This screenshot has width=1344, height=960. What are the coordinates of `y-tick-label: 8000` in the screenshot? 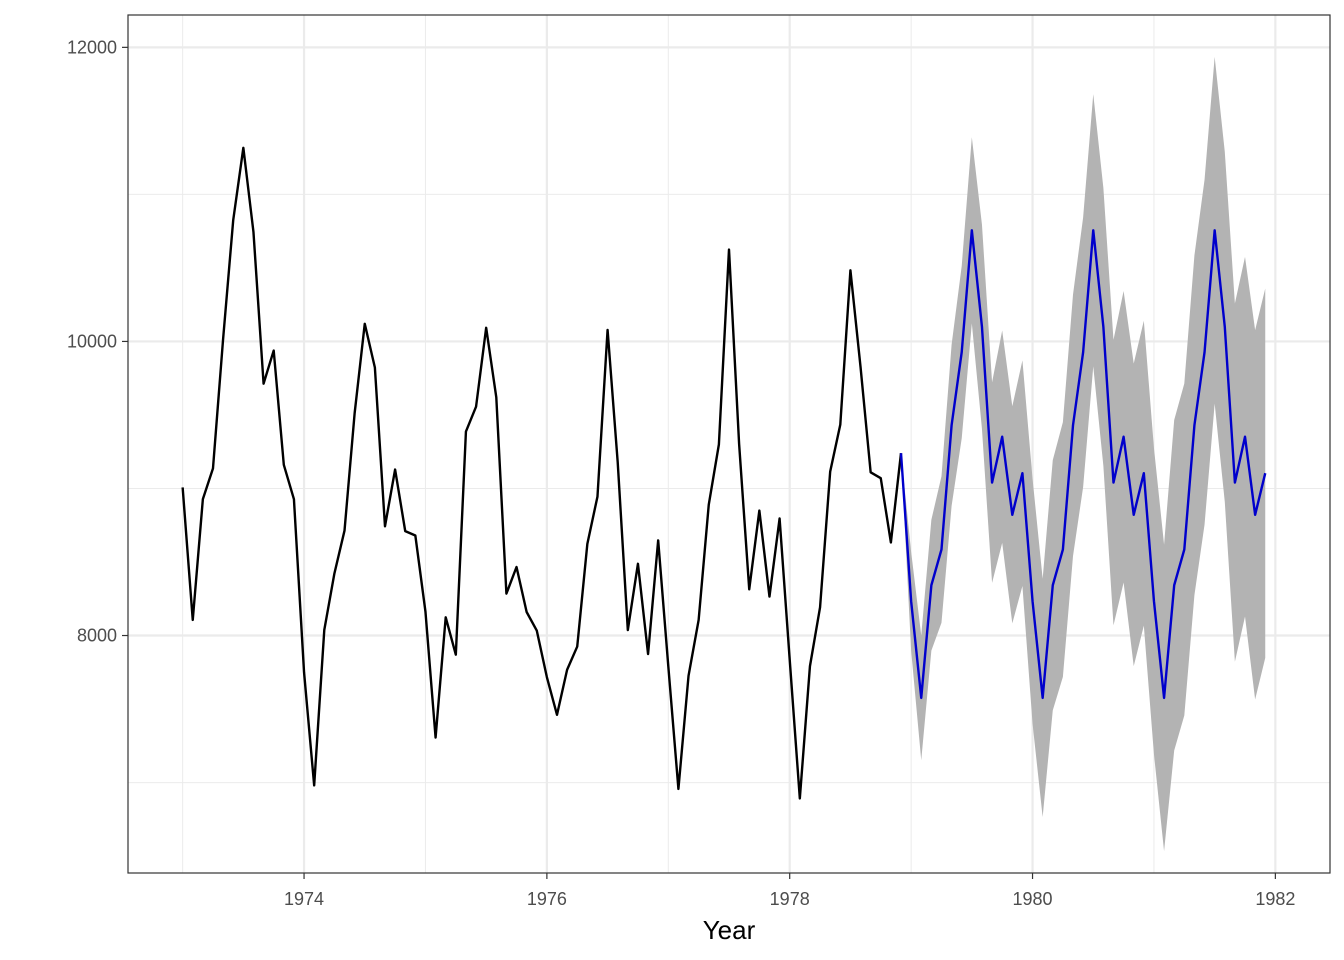 It's located at (97, 636).